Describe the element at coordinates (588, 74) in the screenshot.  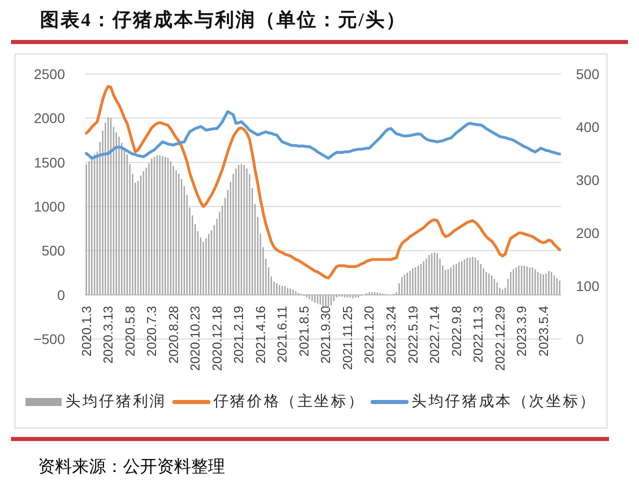
I see `y2-tick-label: 500` at that location.